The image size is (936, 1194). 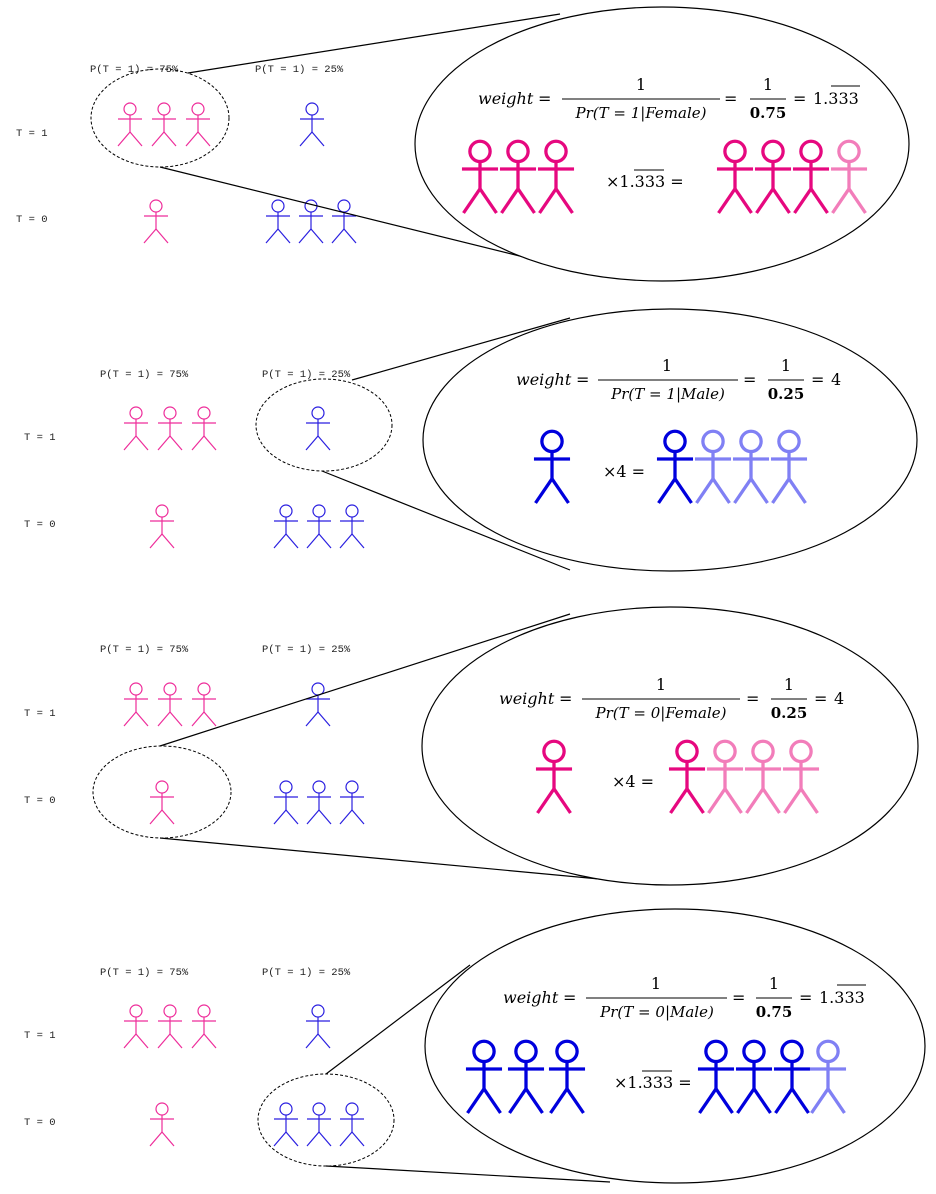 What do you see at coordinates (299, 70) in the screenshot?
I see `panel-1-prob-male: P(T = 1) = 25%` at bounding box center [299, 70].